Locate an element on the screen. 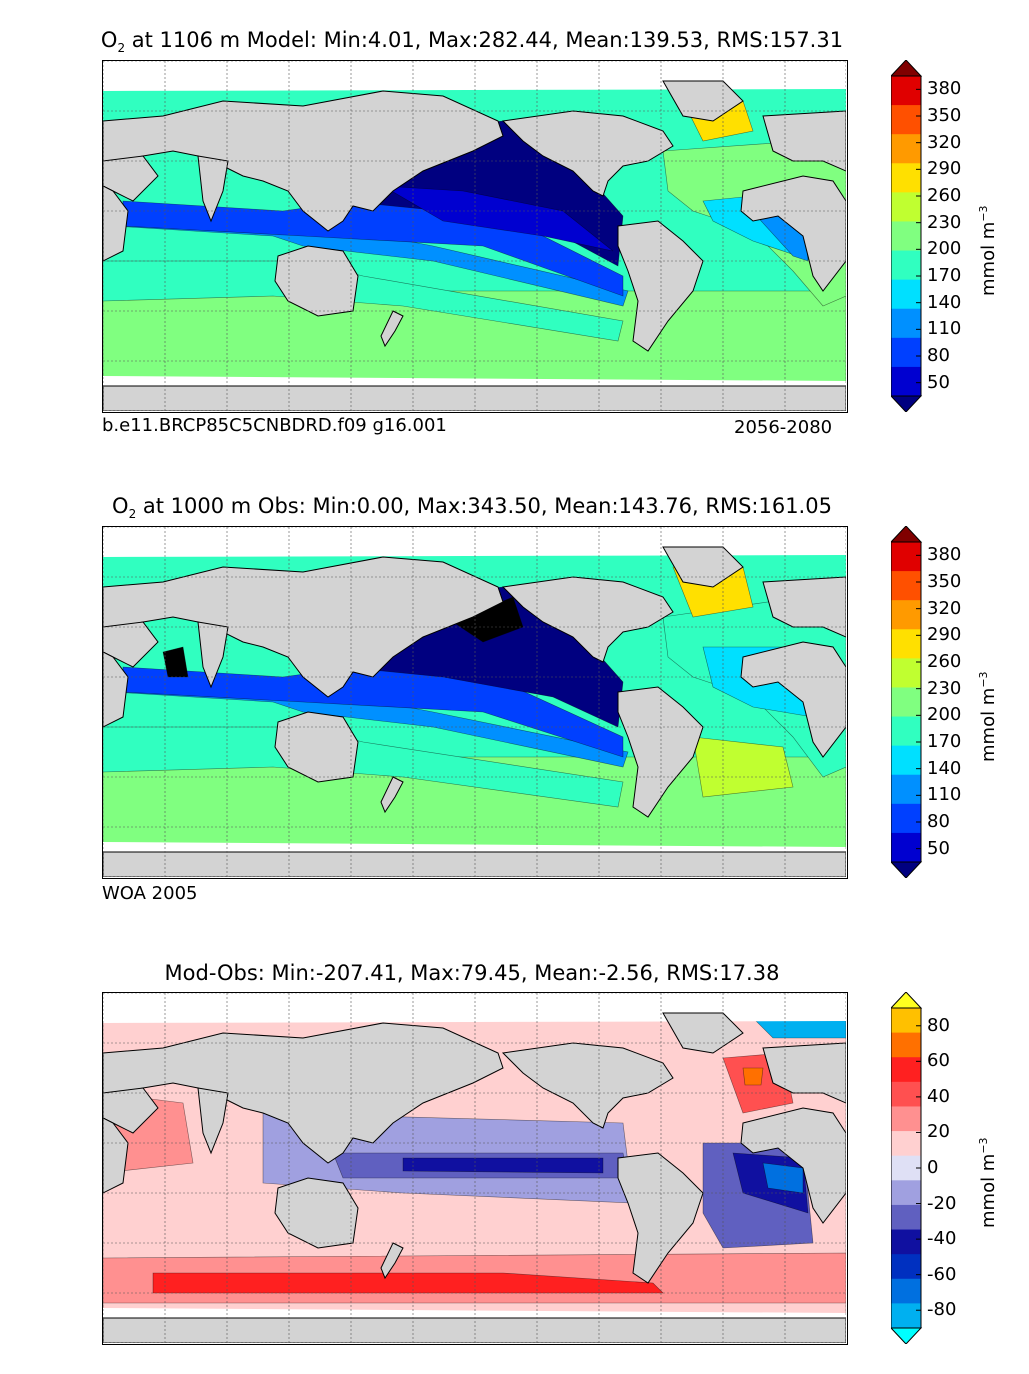 The width and height of the screenshot is (1029, 1374). colorbar-diff: 80 60 40 20 0 -20 -40 -60 -80 mmol m−3 is located at coordinates (960, 1169).